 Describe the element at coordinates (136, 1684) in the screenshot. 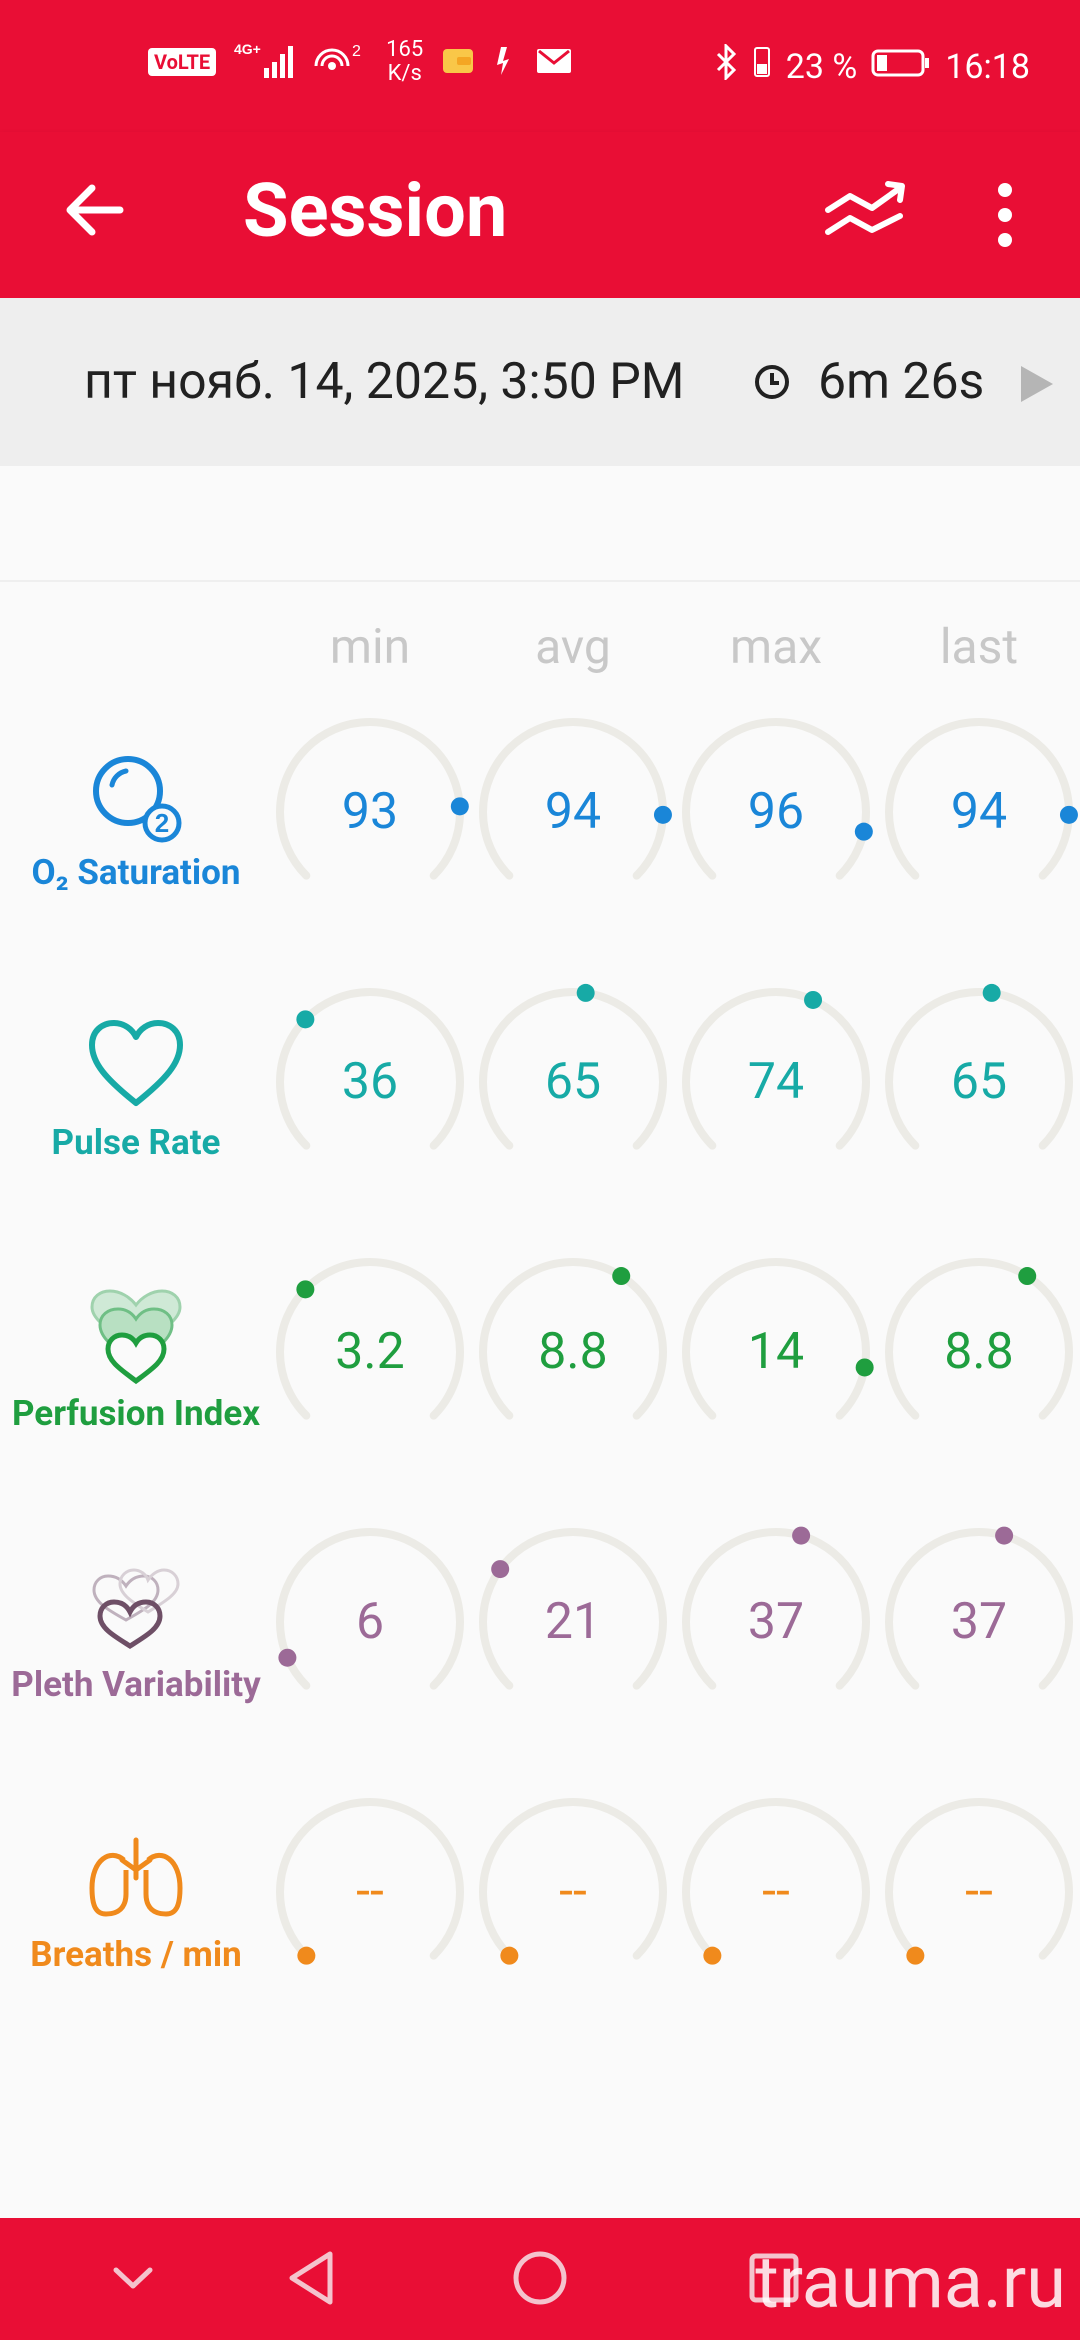

I see `metric-label-pleth: Pleth Variability` at that location.